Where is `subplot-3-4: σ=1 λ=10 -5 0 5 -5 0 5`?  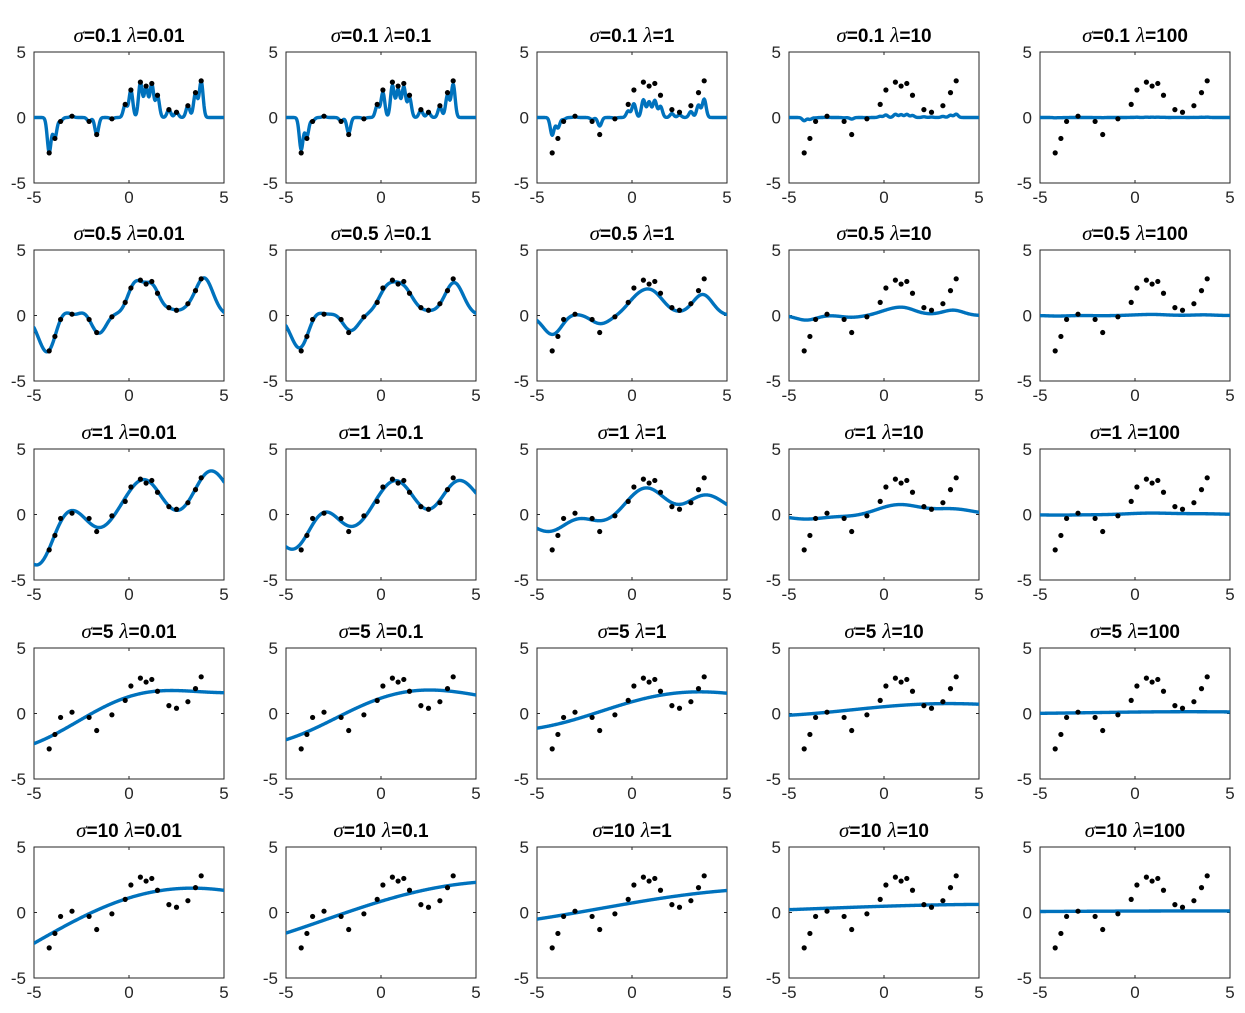 subplot-3-4: σ=1 λ=10 -5 0 5 -5 0 5 is located at coordinates (875, 512).